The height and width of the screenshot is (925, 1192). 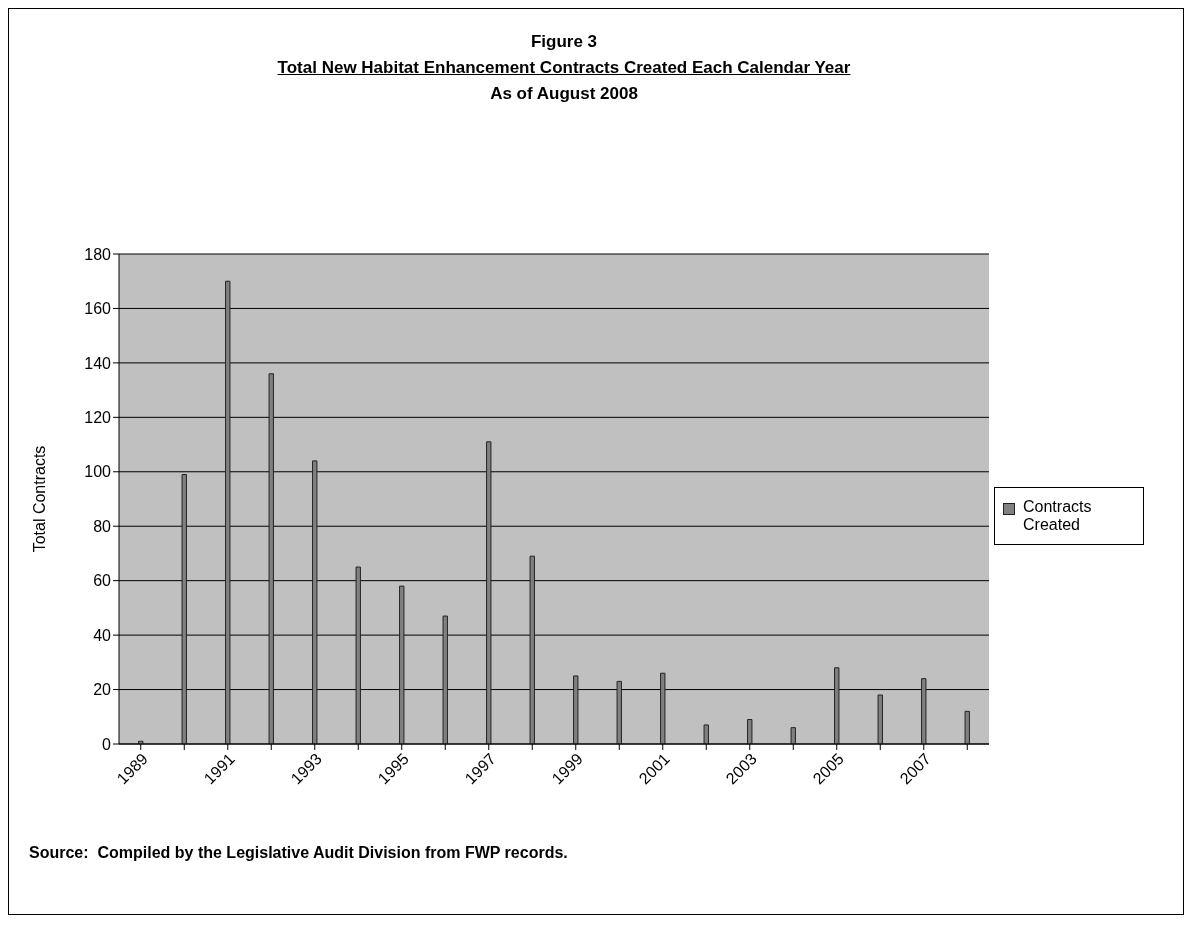 I want to click on y-tick-label: 20, so click(x=102, y=690).